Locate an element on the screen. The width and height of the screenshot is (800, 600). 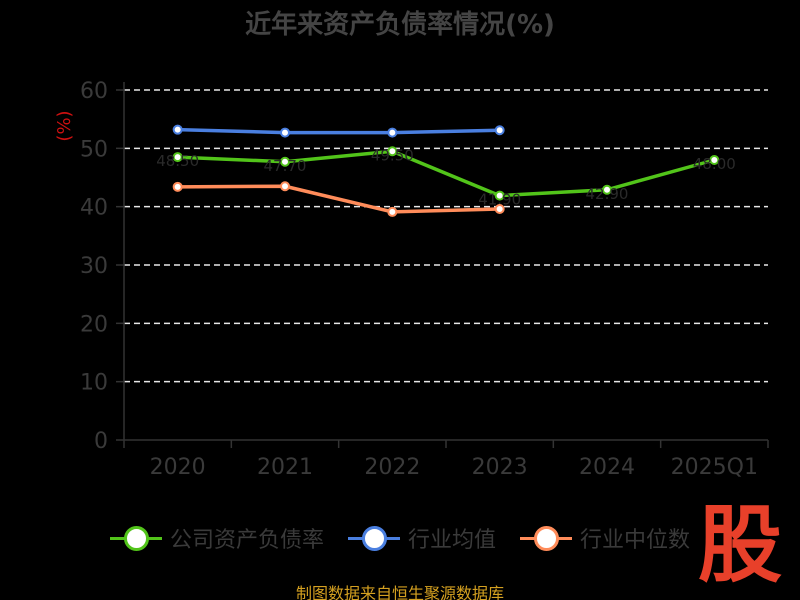
y-tick-label: 20 is located at coordinates (94, 324).